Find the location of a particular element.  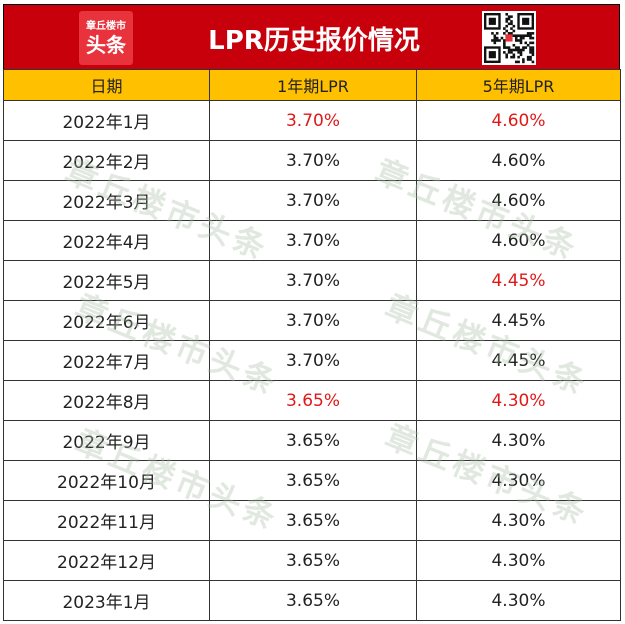

table-row: 2022年3月 3.70% 4.60% is located at coordinates (312, 200).